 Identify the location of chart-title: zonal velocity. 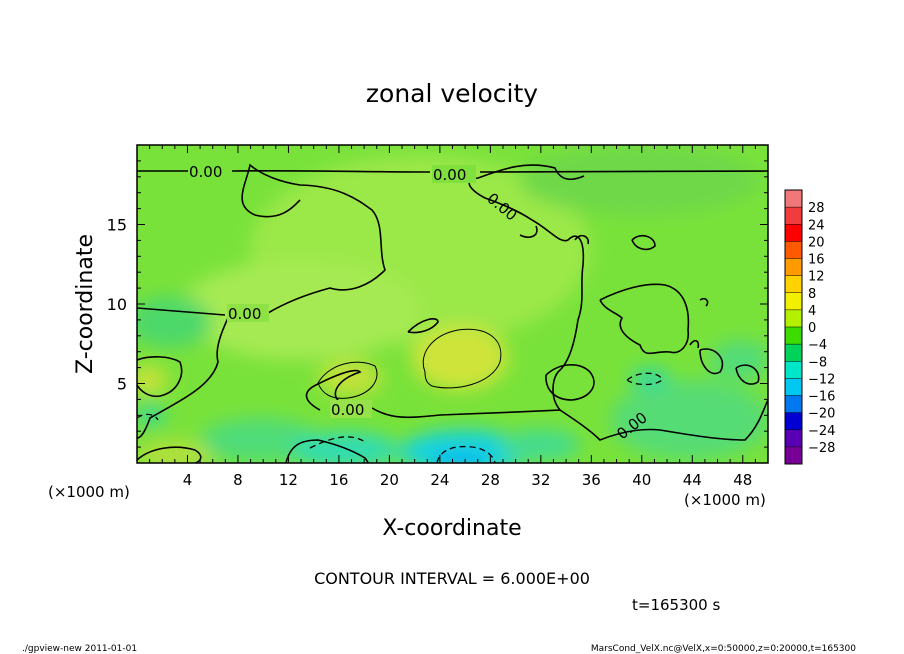
(452, 93).